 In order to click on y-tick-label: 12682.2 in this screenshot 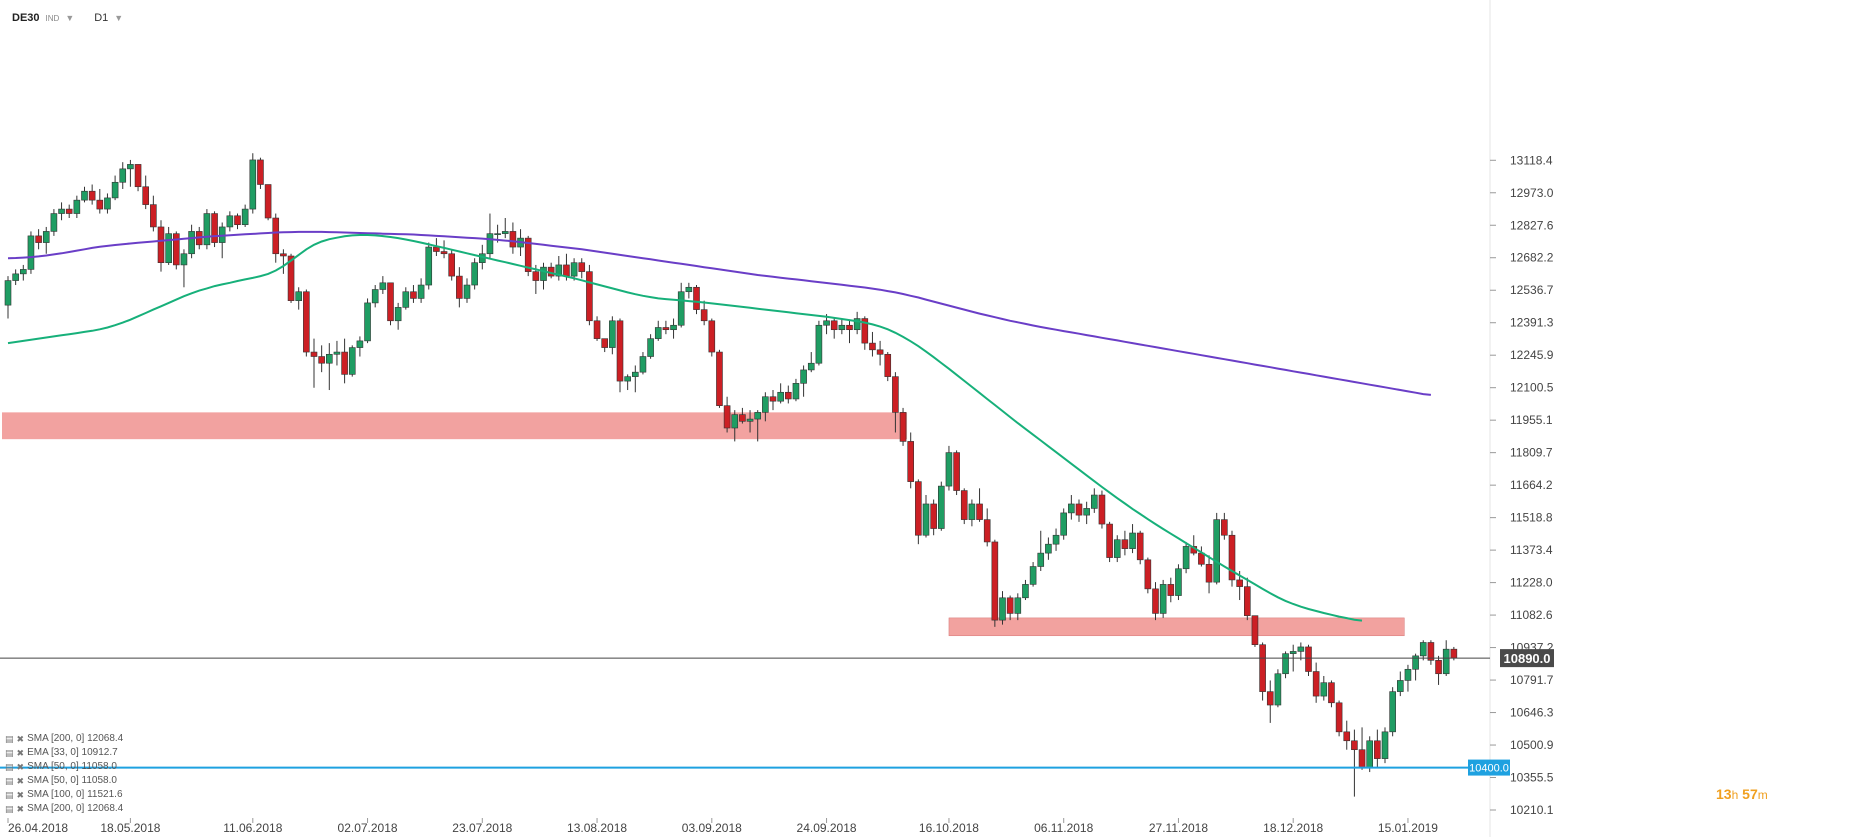, I will do `click(1532, 258)`.